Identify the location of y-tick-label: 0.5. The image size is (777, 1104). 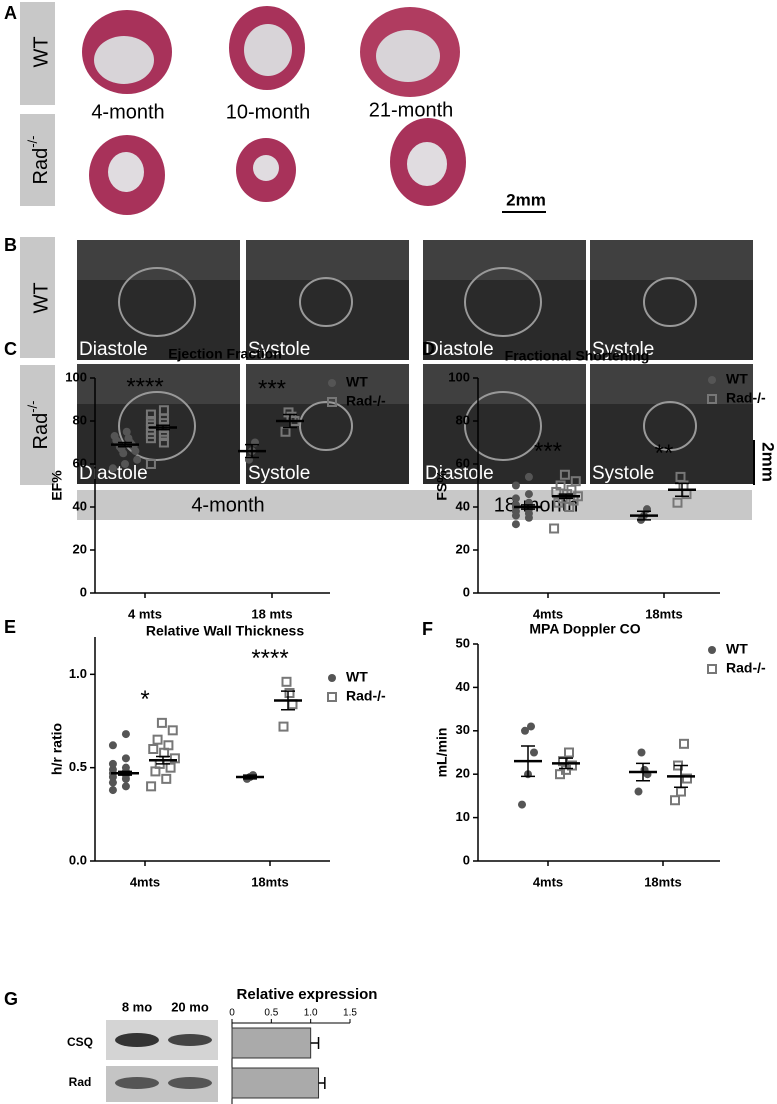
(78, 766).